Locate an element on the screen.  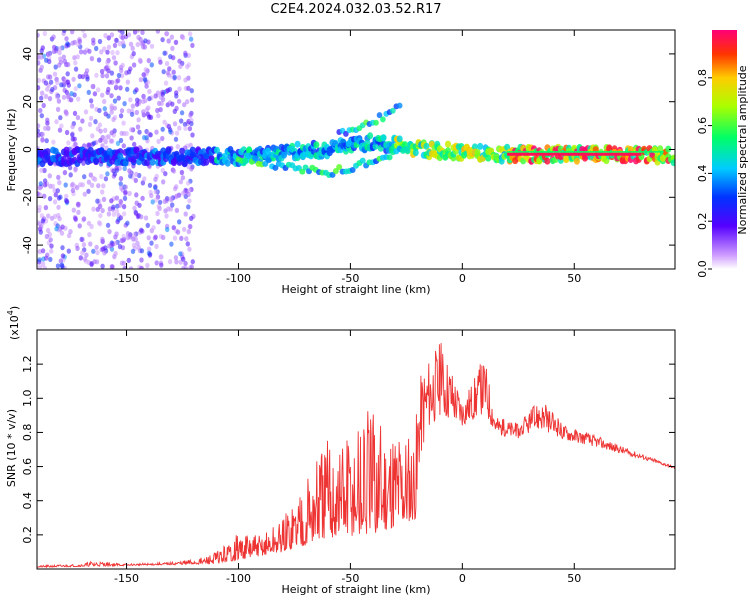
y-tick-label: -20 is located at coordinates (27, 197).